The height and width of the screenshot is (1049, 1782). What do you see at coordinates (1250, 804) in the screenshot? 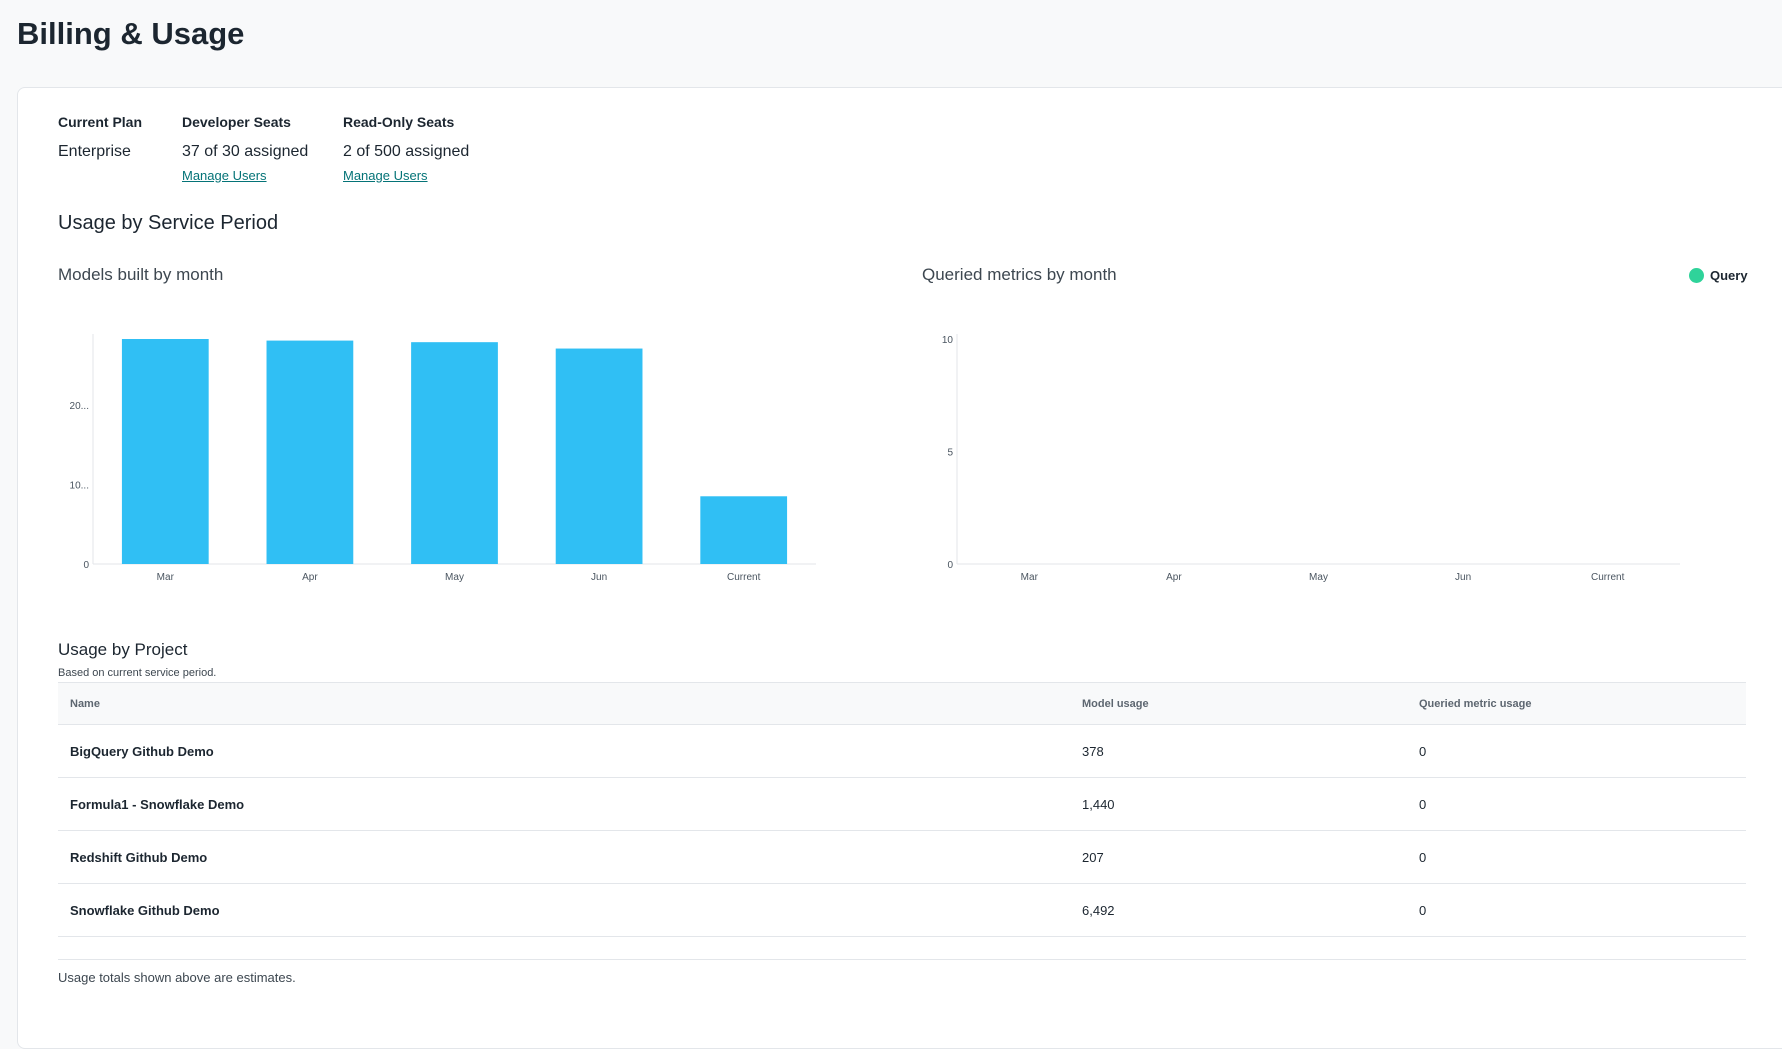
I see `cell-model-usage: 1,440` at bounding box center [1250, 804].